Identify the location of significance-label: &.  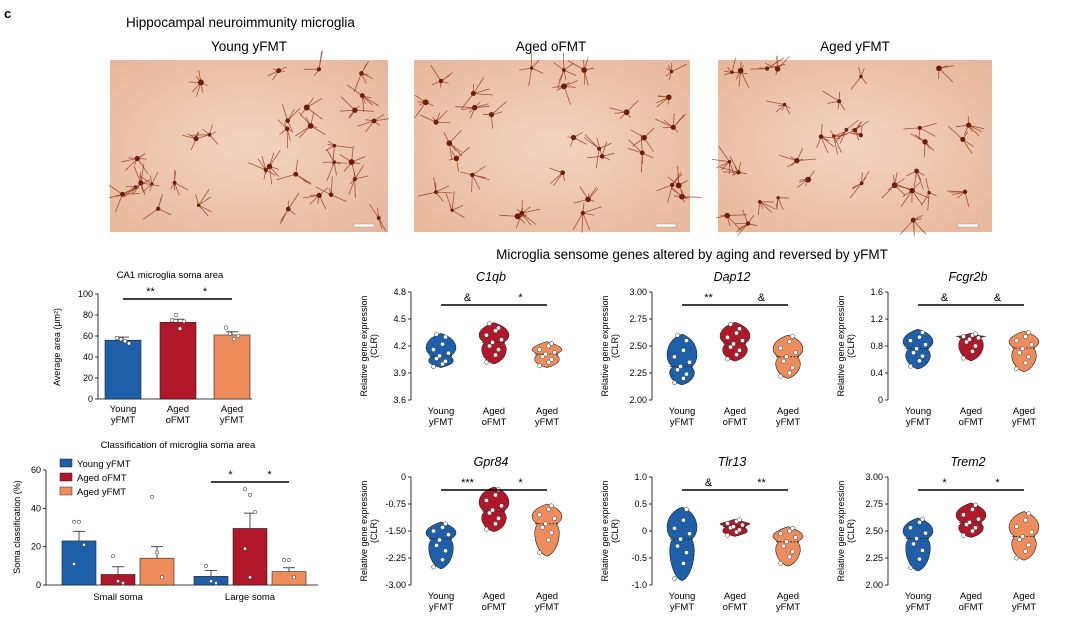
(468, 298).